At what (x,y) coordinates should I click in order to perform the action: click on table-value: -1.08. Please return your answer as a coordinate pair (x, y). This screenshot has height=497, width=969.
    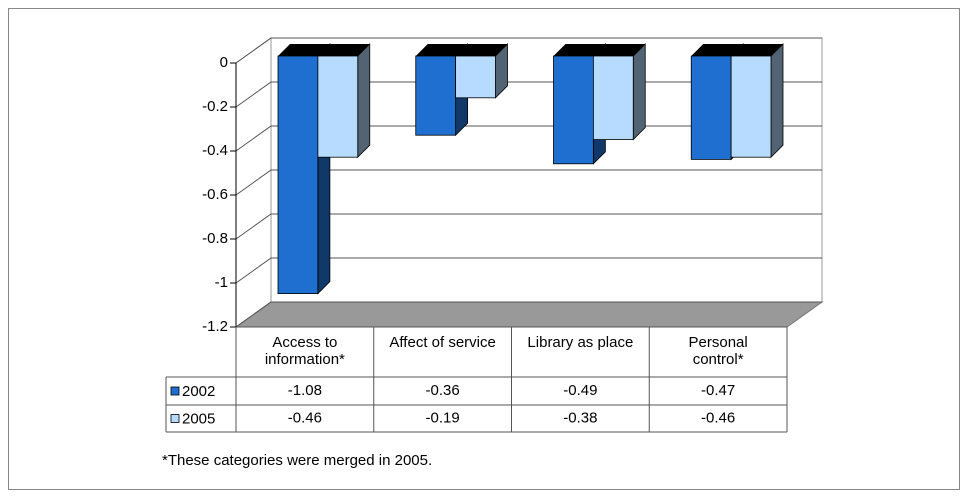
    Looking at the image, I should click on (305, 390).